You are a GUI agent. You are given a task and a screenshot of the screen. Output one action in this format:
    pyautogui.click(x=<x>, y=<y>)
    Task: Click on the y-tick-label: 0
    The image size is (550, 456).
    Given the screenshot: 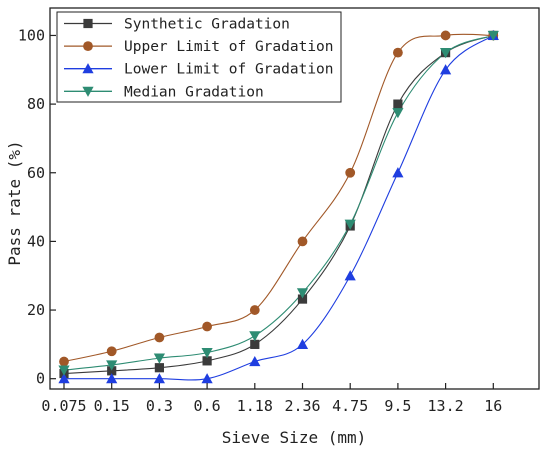 What is the action you would take?
    pyautogui.click(x=40, y=379)
    